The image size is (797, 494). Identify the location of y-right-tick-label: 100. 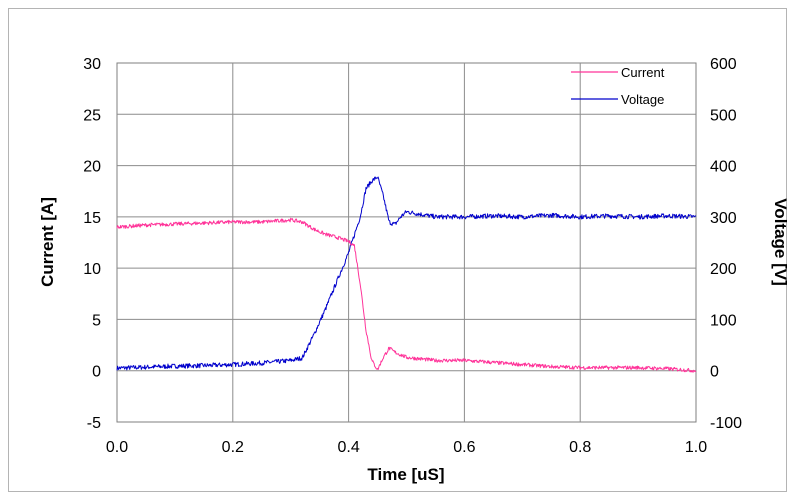
(723, 320).